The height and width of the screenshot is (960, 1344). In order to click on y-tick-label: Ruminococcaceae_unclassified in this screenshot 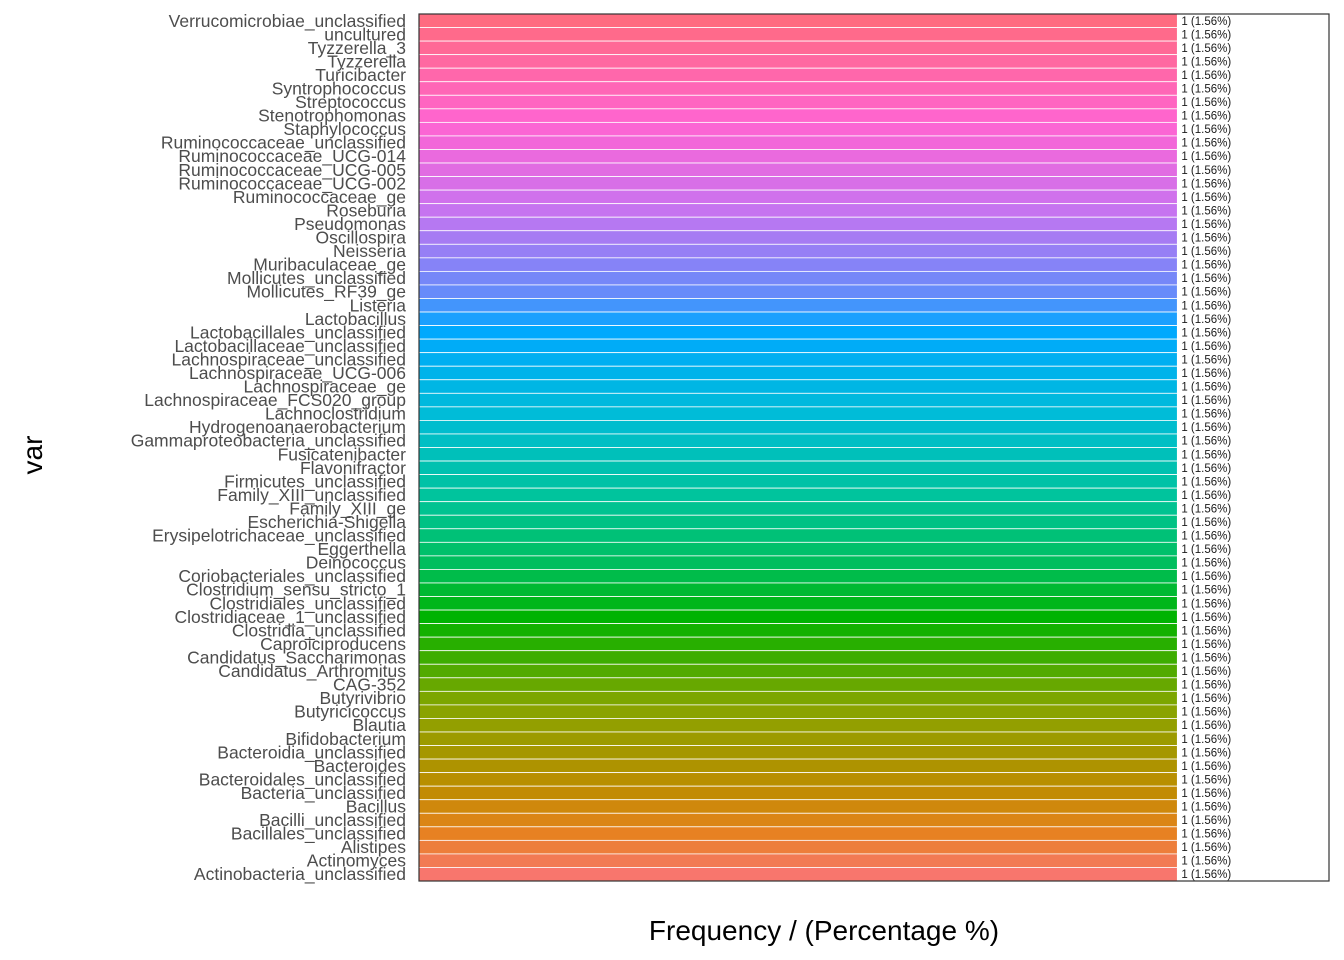, I will do `click(283, 143)`.